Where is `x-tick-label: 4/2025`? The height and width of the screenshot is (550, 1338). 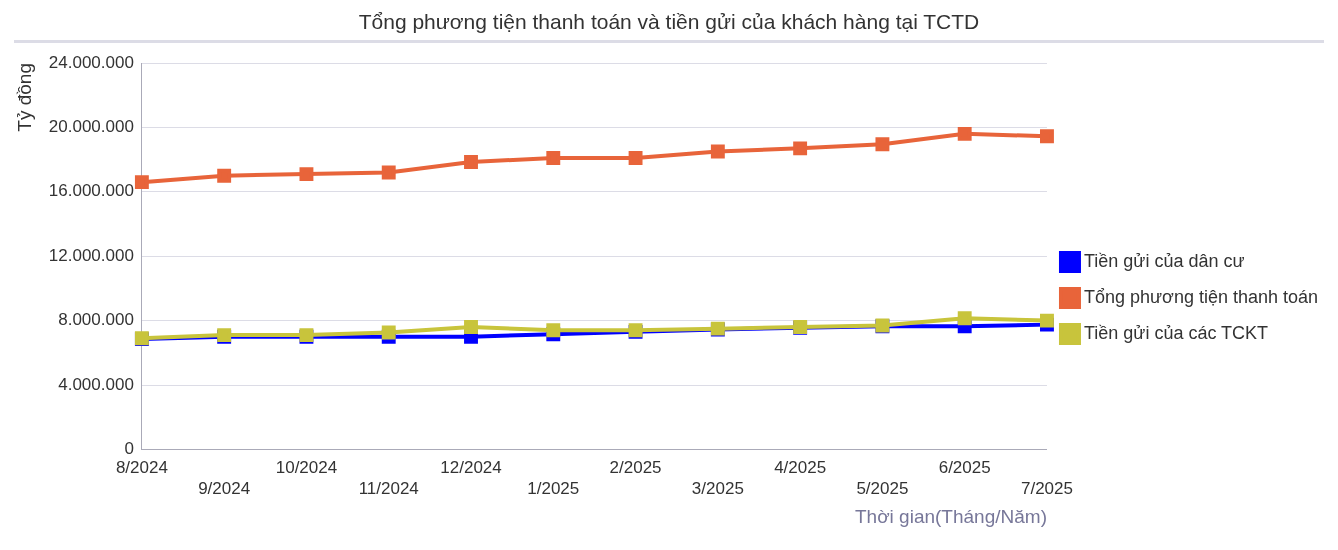 x-tick-label: 4/2025 is located at coordinates (800, 468).